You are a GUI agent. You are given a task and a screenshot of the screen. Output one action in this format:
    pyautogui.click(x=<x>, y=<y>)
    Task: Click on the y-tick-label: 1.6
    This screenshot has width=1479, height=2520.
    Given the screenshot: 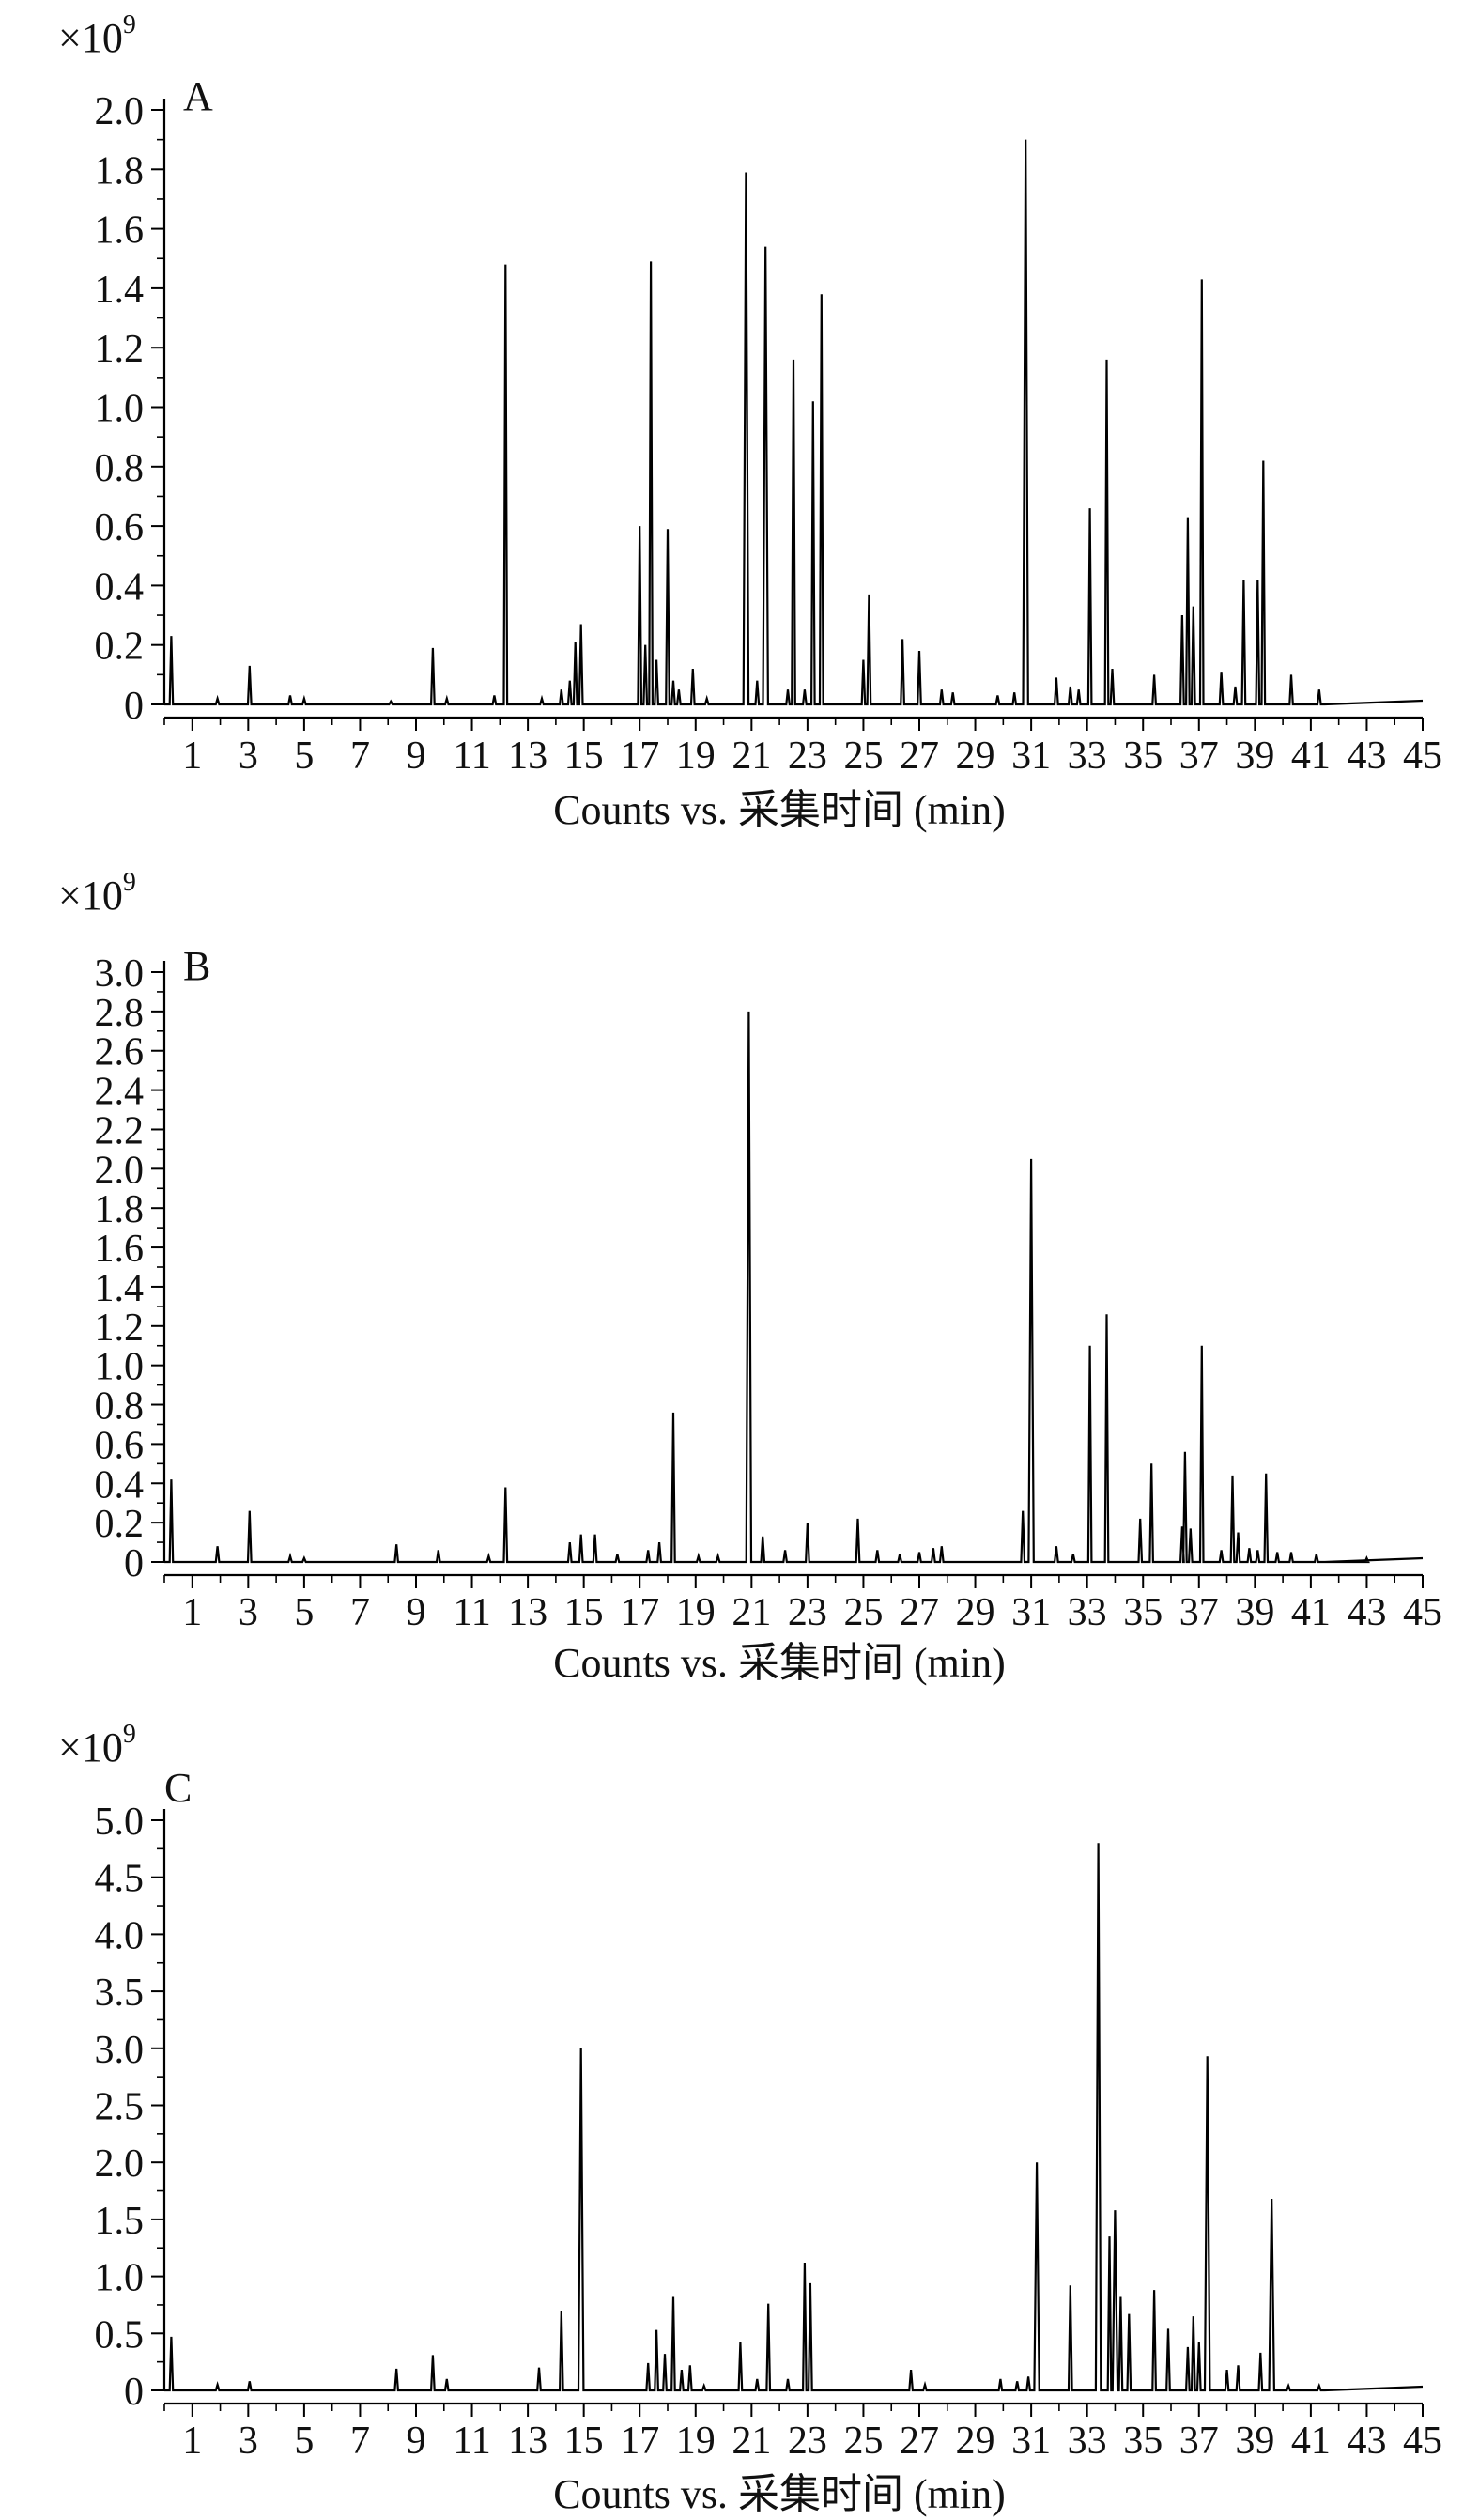 What is the action you would take?
    pyautogui.click(x=120, y=1249)
    